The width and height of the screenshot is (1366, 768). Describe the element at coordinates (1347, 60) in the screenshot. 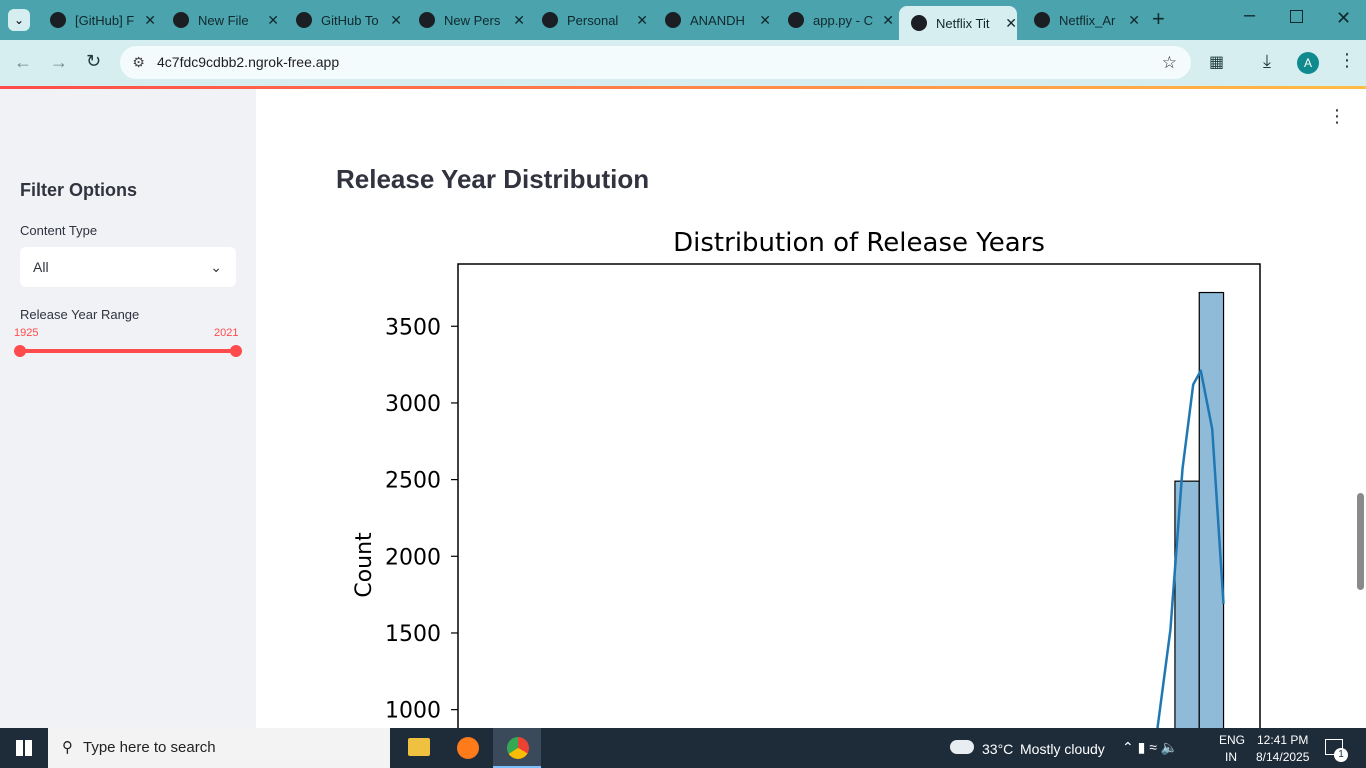

I see `menu-button: ⋮` at that location.